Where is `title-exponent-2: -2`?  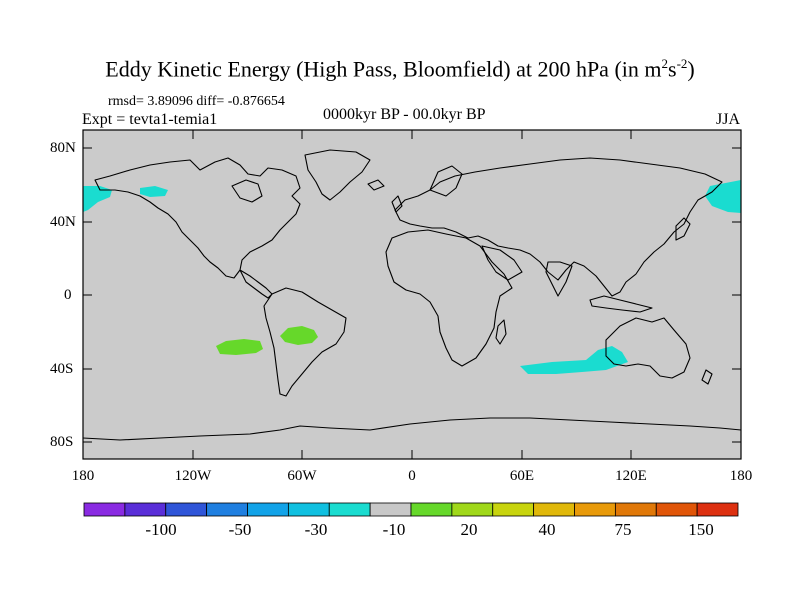 title-exponent-2: -2 is located at coordinates (682, 63).